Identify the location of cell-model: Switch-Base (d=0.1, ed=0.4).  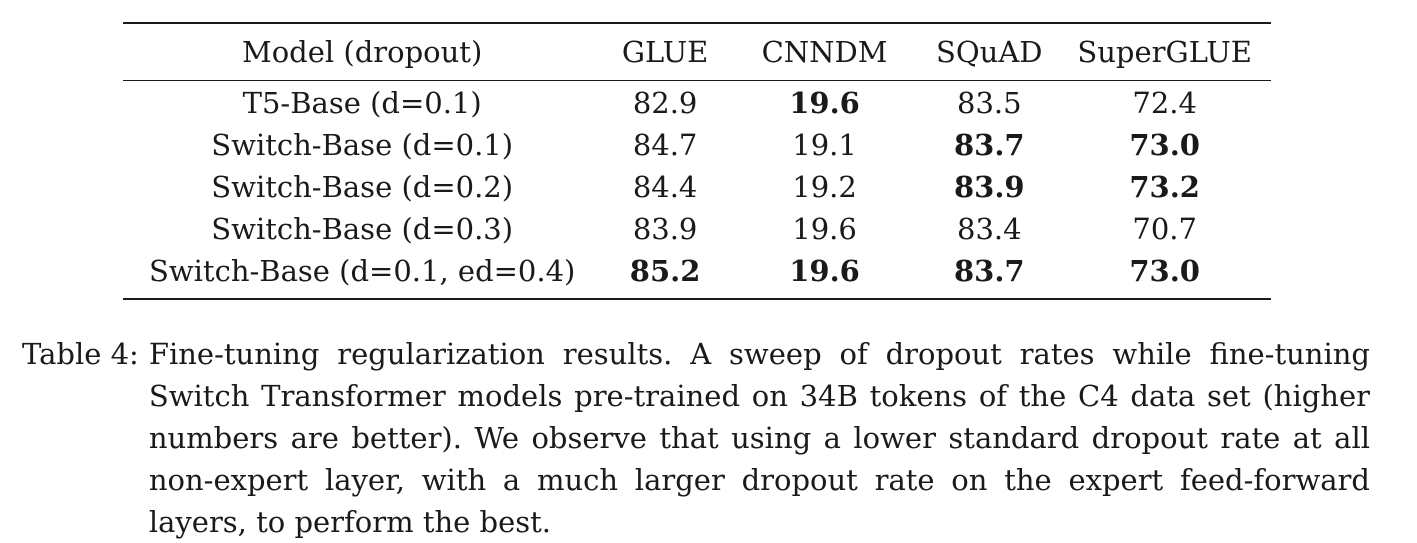
(362, 271).